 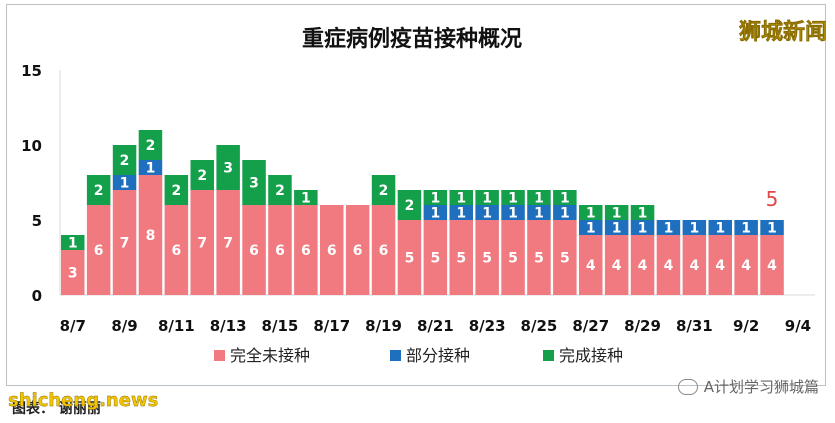 What do you see at coordinates (383, 326) in the screenshot?
I see `x-tick-label: 8/19` at bounding box center [383, 326].